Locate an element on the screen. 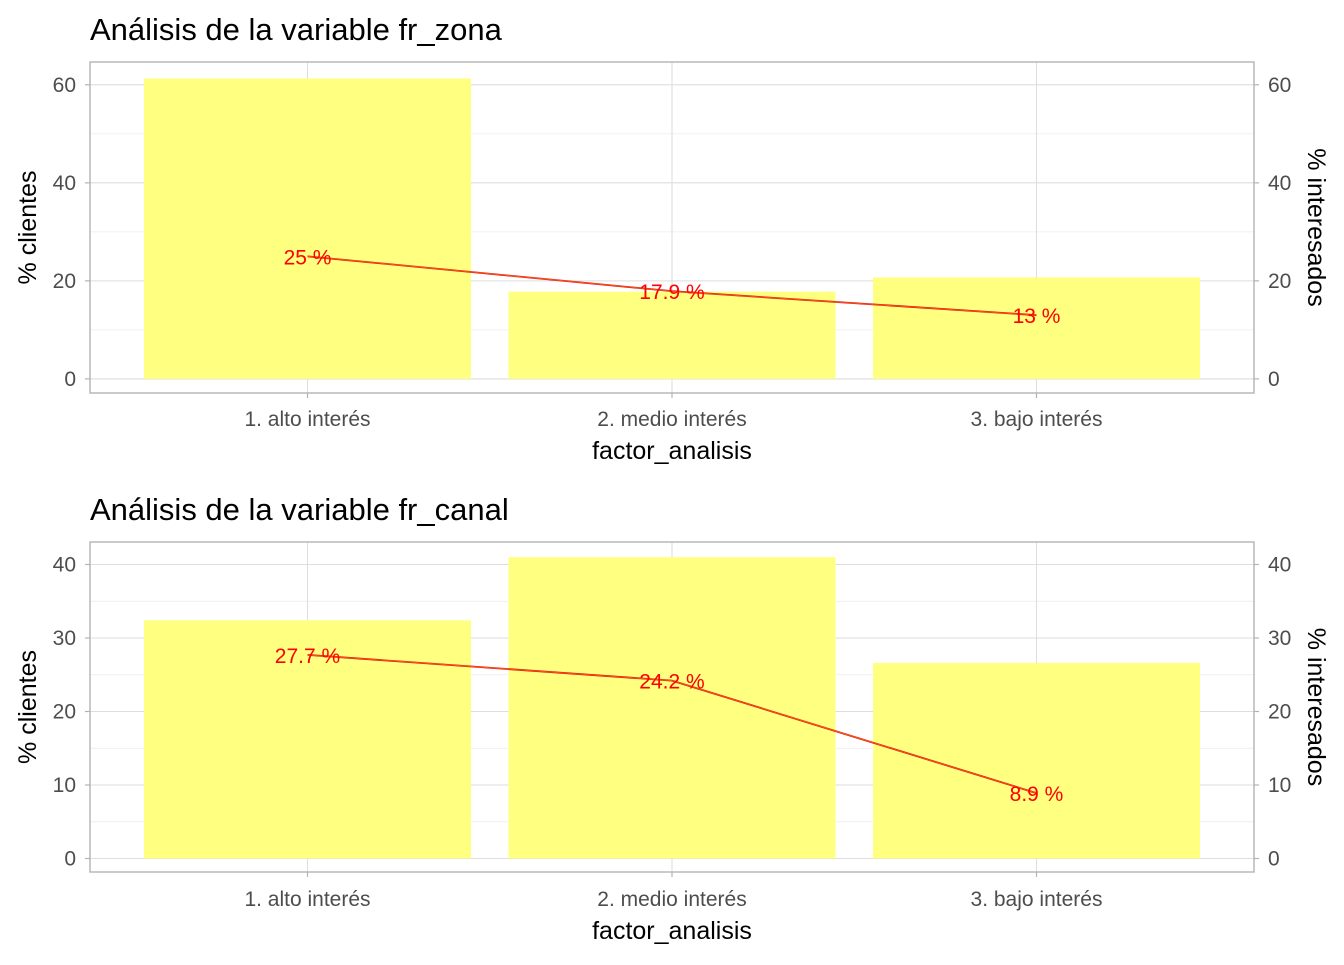 This screenshot has height=965, width=1344. point-label: 27.7 % is located at coordinates (307, 656).